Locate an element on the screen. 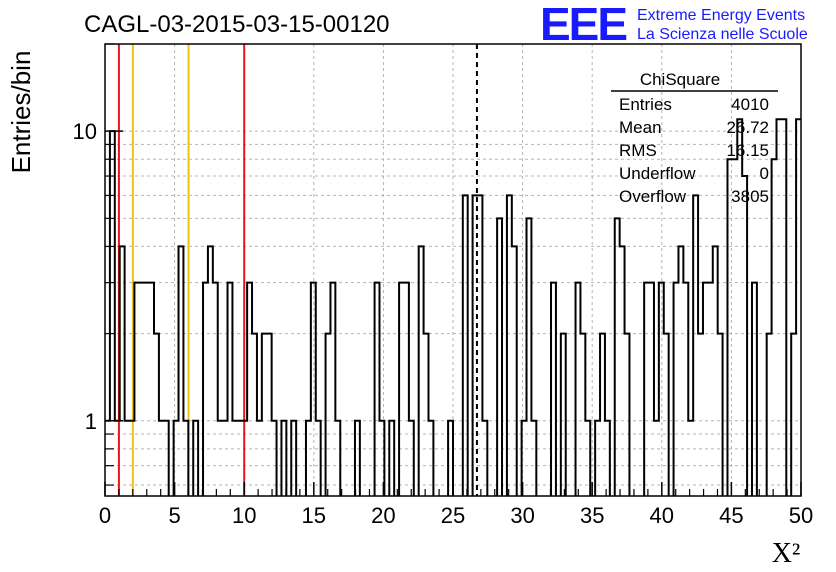 The width and height of the screenshot is (836, 572). y-axis-label: Entries/bin is located at coordinates (21, 112).